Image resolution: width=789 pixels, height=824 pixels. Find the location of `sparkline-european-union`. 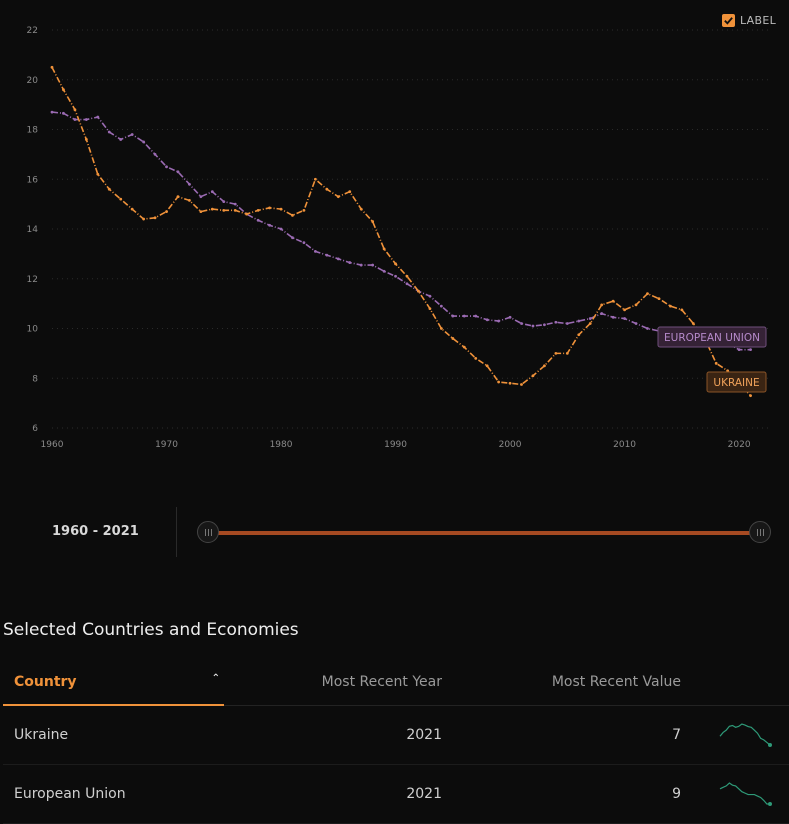

sparkline-european-union is located at coordinates (745, 794).